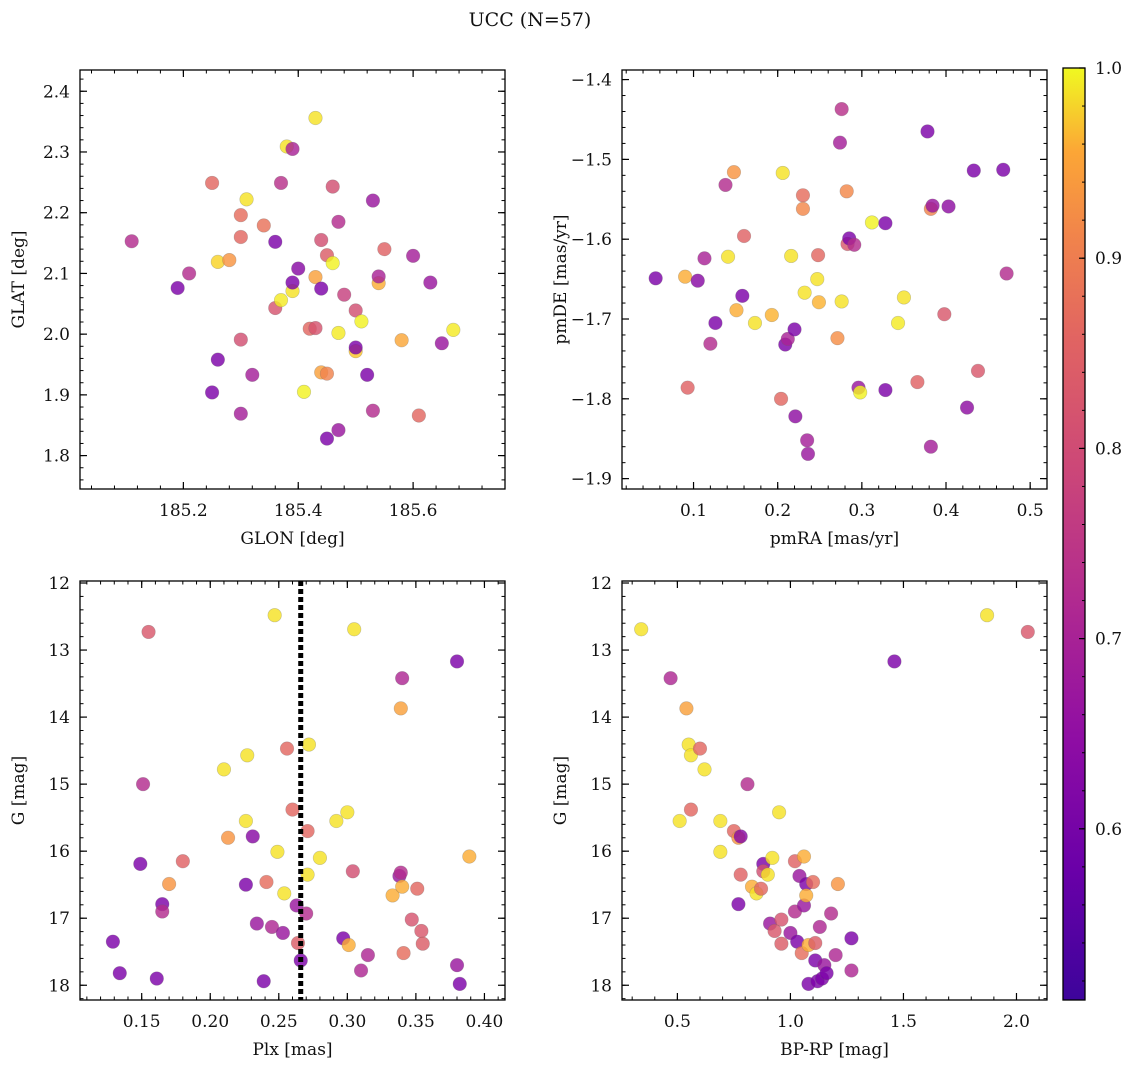  What do you see at coordinates (1092, 530) in the screenshot?
I see `colorbar: 0.6 0.7 0.8 0.9 1.0` at bounding box center [1092, 530].